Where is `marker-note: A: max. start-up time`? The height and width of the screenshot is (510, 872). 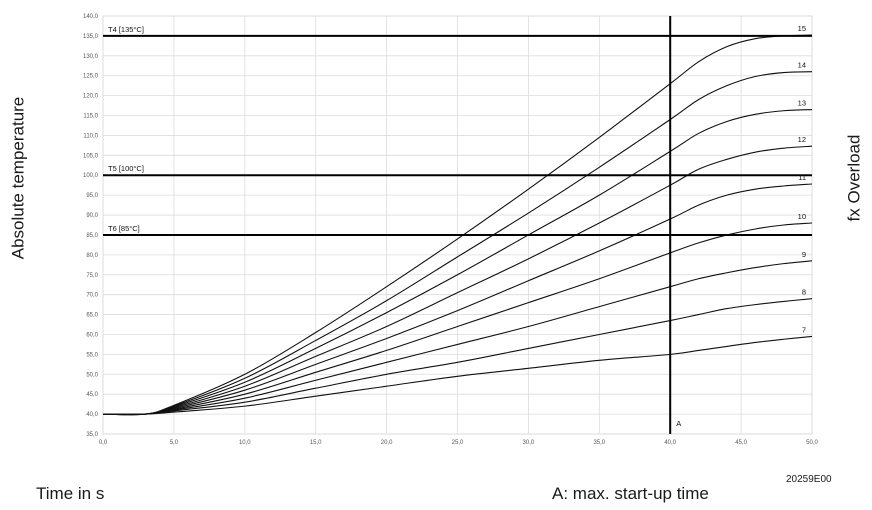
marker-note: A: max. start-up time is located at coordinates (630, 493).